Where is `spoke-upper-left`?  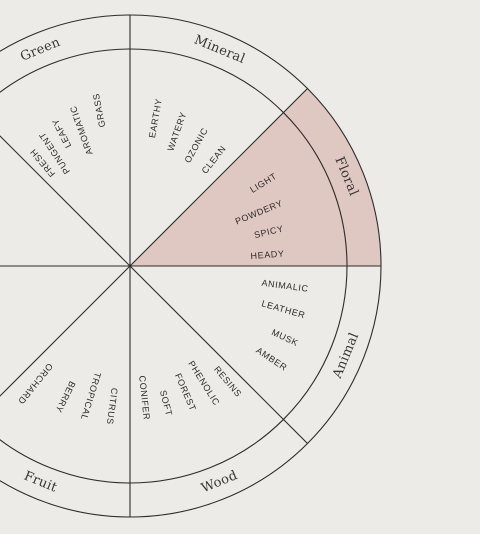 spoke-upper-left is located at coordinates (65, 201).